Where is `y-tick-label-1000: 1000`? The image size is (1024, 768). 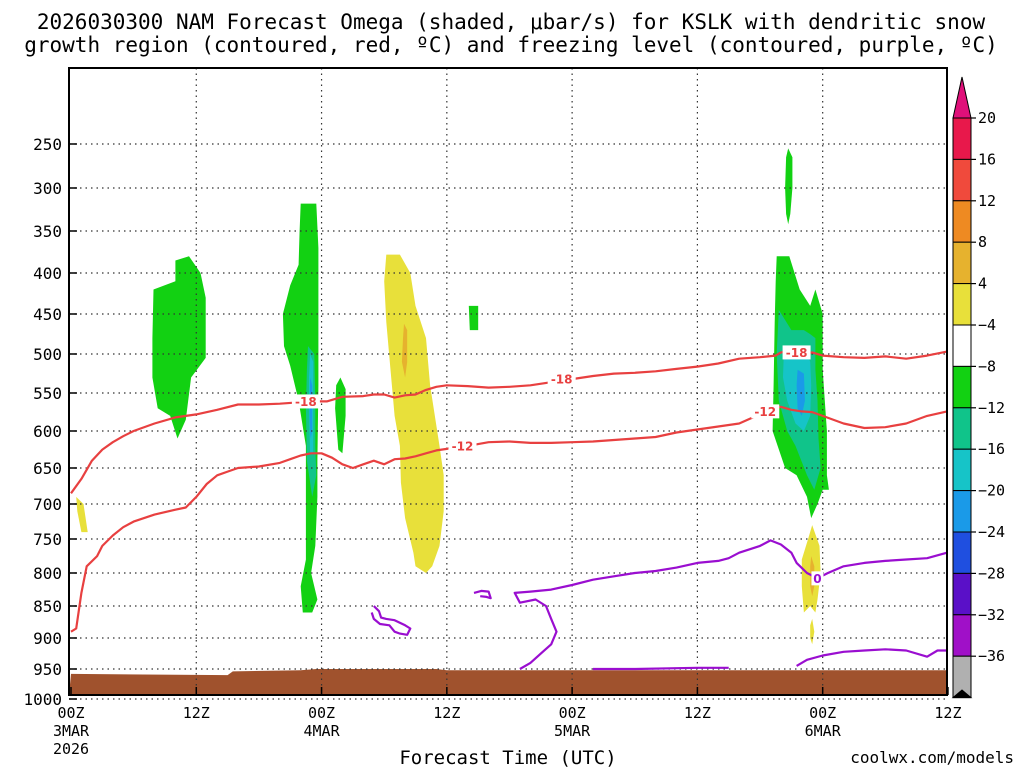 y-tick-label-1000: 1000 is located at coordinates (42, 699).